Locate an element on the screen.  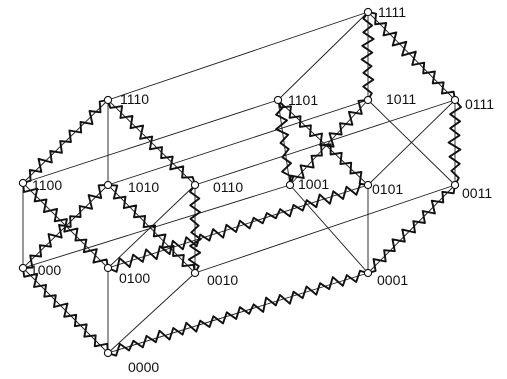
node-label-0110: 0110 is located at coordinates (228, 187).